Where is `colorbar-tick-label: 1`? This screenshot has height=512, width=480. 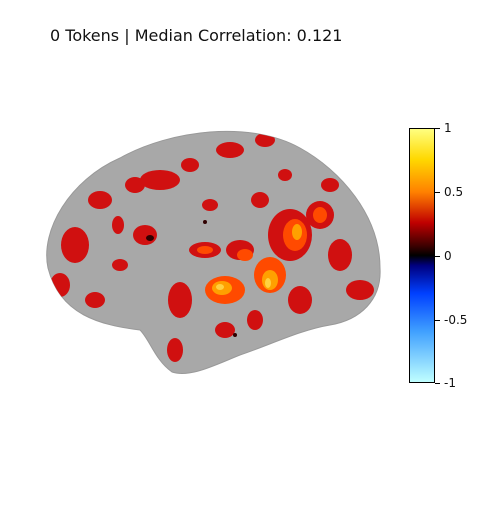 colorbar-tick-label: 1 is located at coordinates (448, 128).